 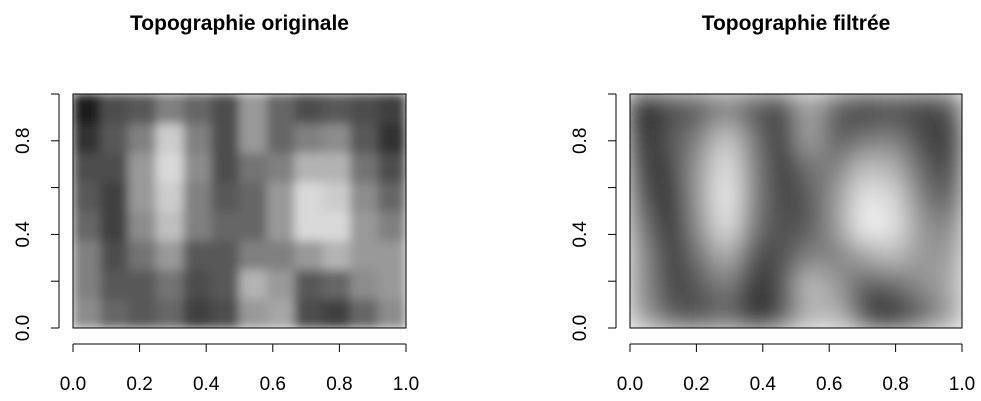 I want to click on x-tick-label: 0.2, so click(x=139, y=384).